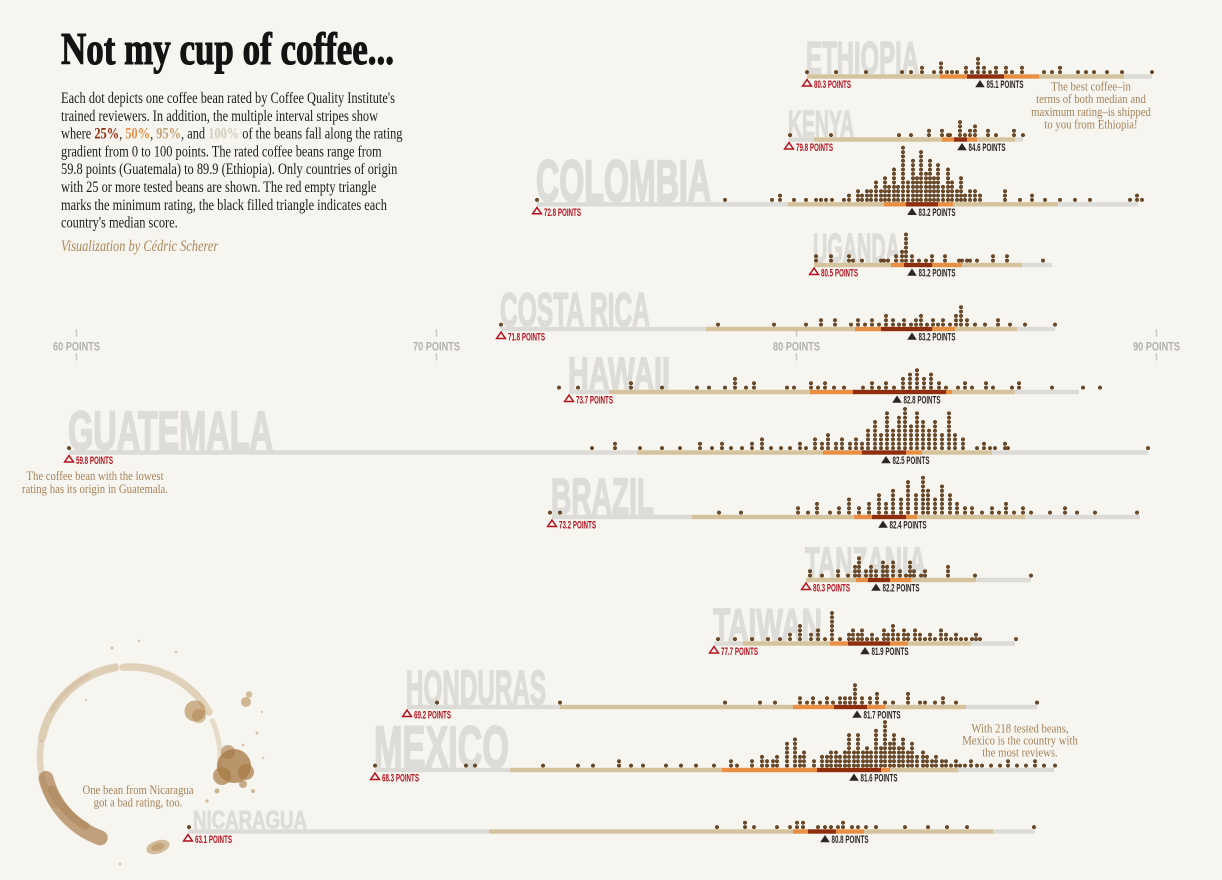 The height and width of the screenshot is (880, 1222). What do you see at coordinates (436, 347) in the screenshot?
I see `svg-text: 70 POINTS` at bounding box center [436, 347].